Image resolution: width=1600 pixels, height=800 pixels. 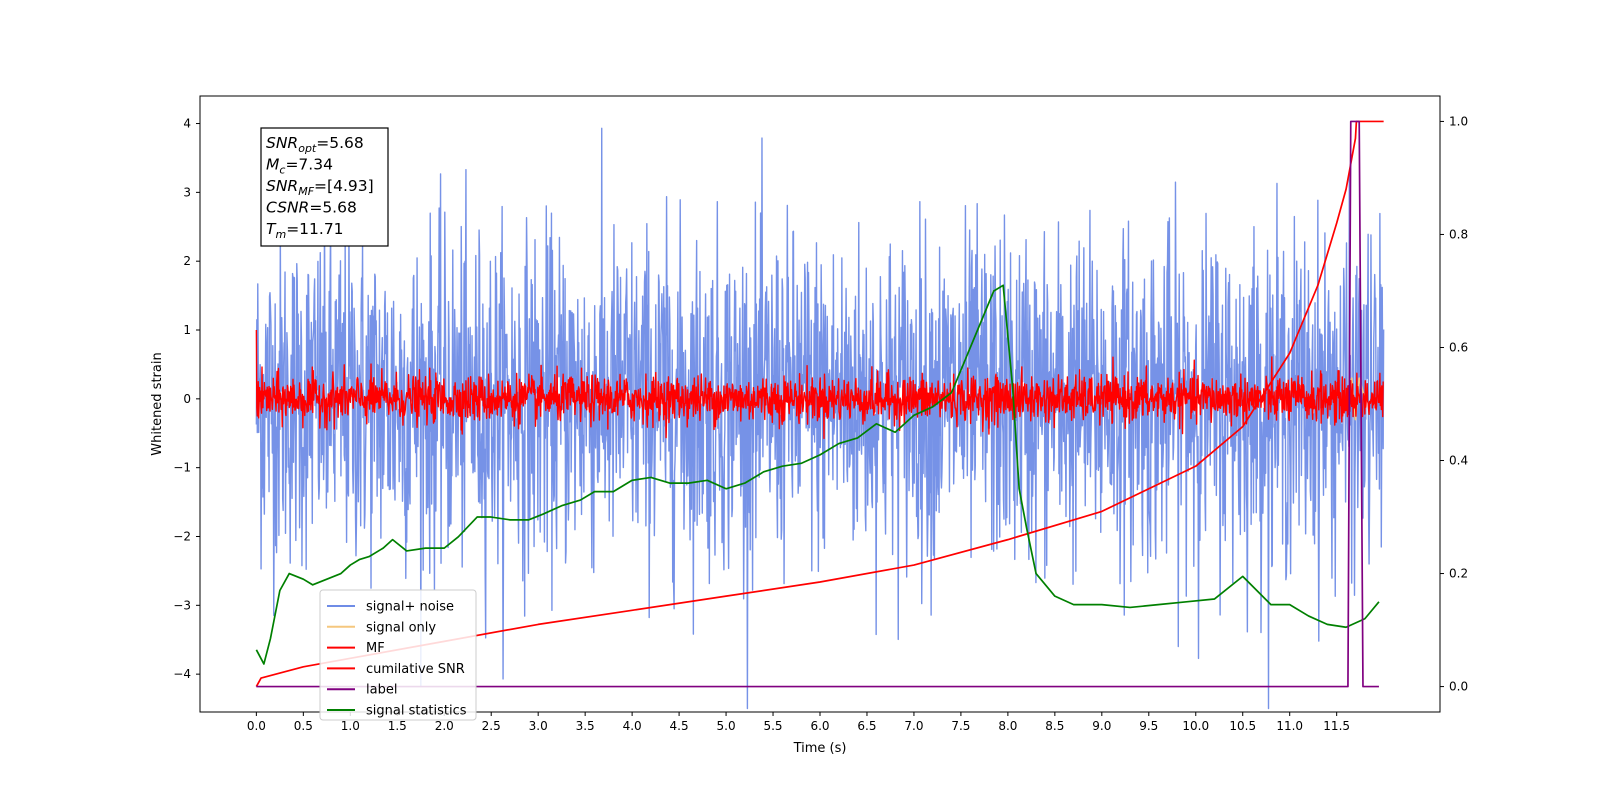 I want to click on x-tick-label: 2.5, so click(x=491, y=726).